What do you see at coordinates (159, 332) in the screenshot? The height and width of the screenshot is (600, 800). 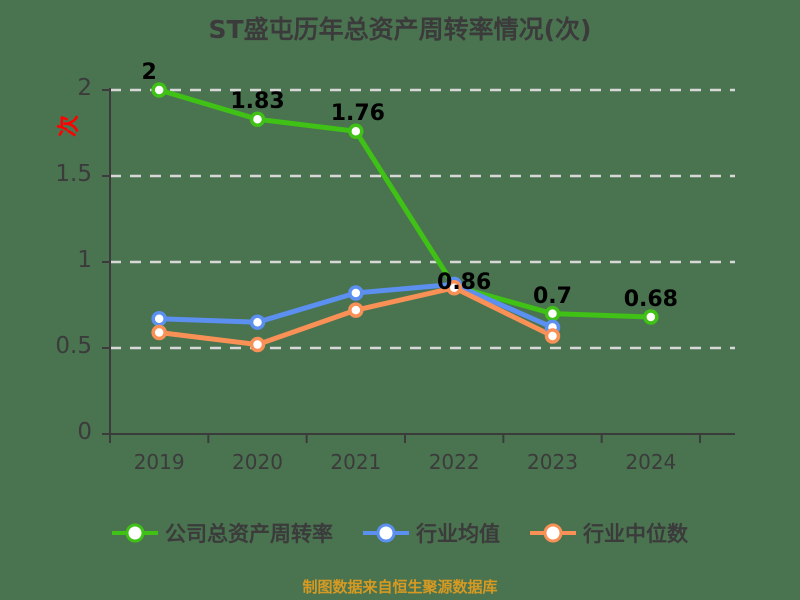 I see `marker-s2-p0` at bounding box center [159, 332].